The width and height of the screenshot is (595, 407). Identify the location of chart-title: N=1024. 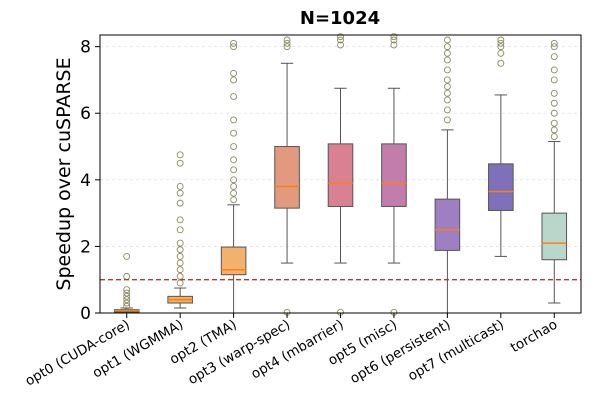
(340, 18).